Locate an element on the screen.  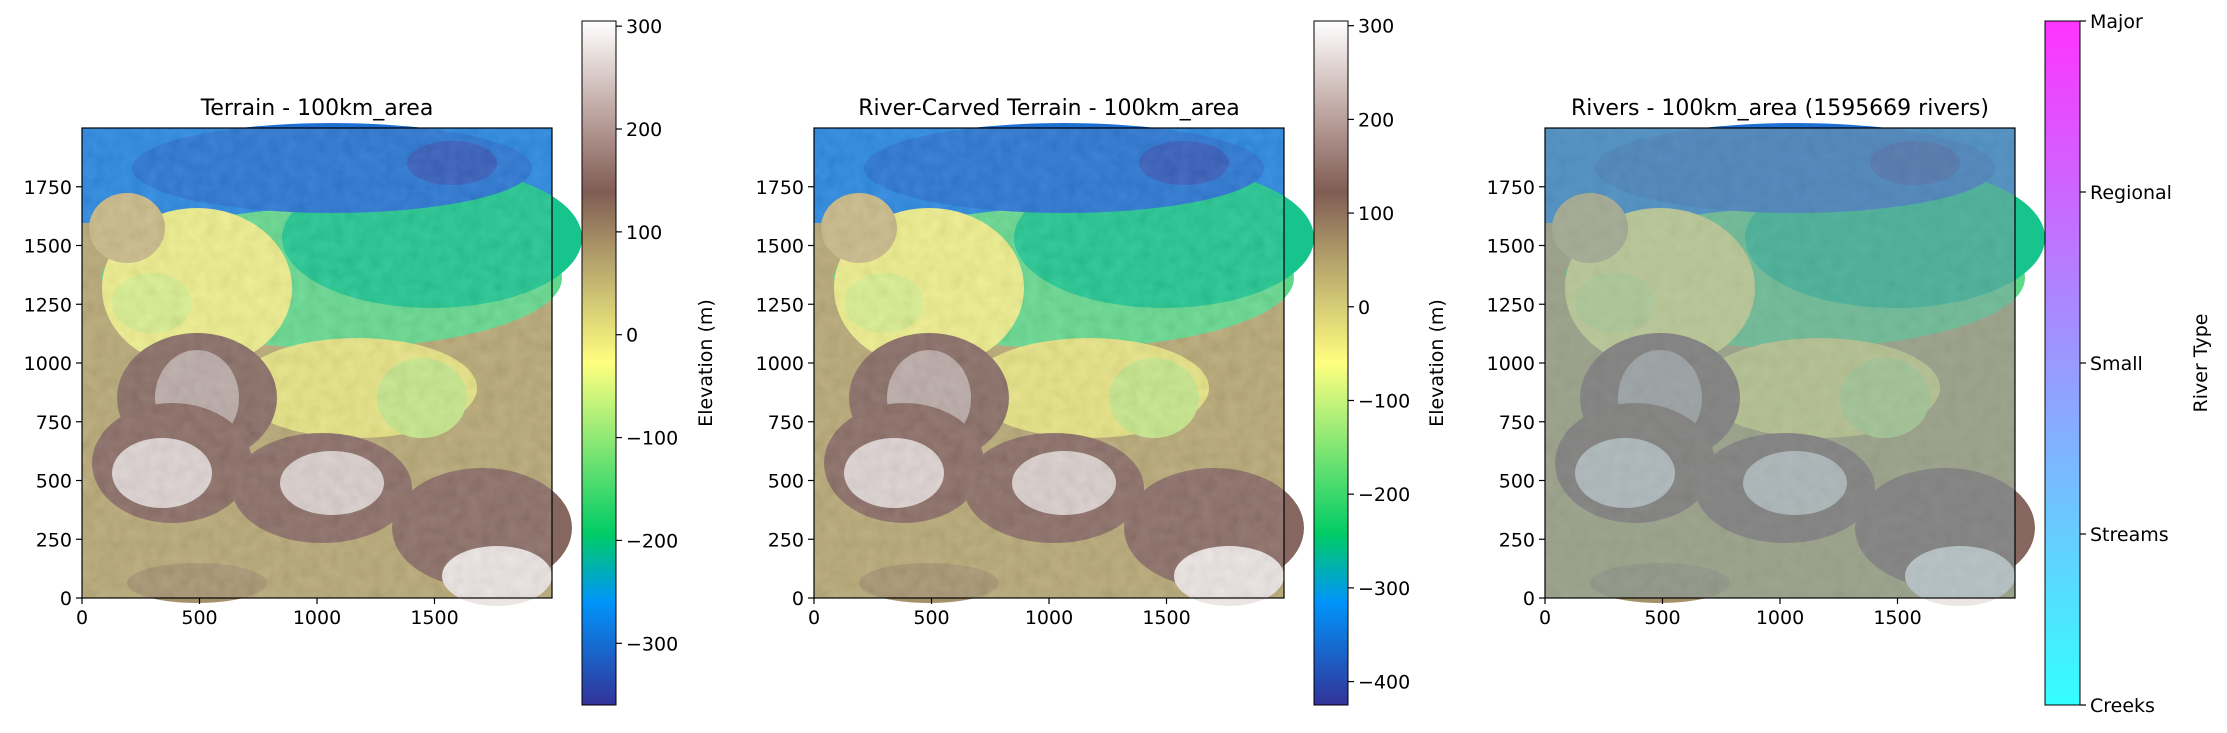
colorbar-tick-label: Regional is located at coordinates (2131, 193).